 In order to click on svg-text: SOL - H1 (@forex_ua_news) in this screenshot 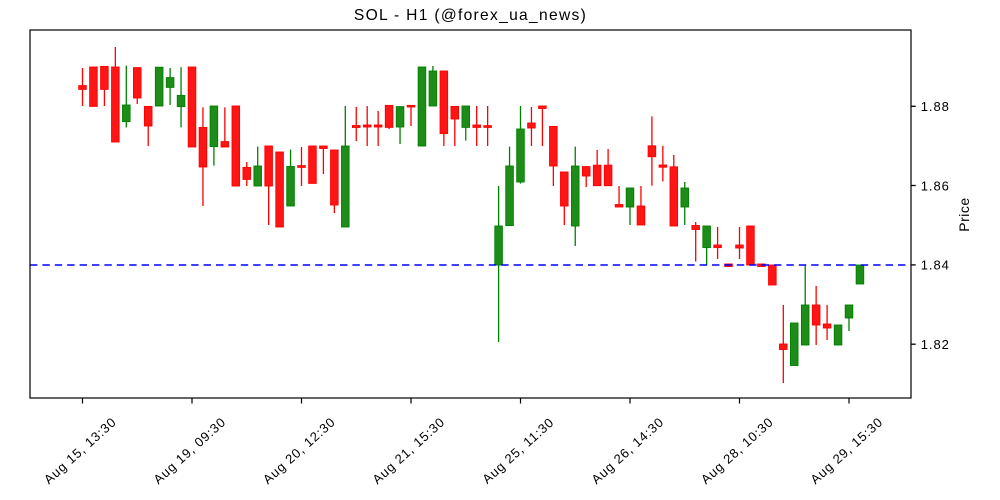, I will do `click(470, 15)`.